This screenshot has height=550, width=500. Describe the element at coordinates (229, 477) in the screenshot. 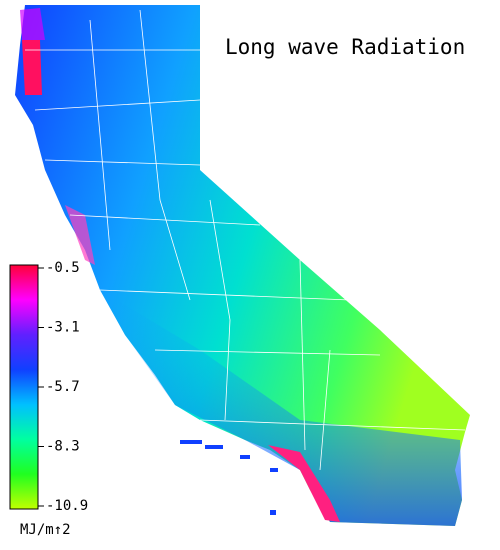

I see `islands` at that location.